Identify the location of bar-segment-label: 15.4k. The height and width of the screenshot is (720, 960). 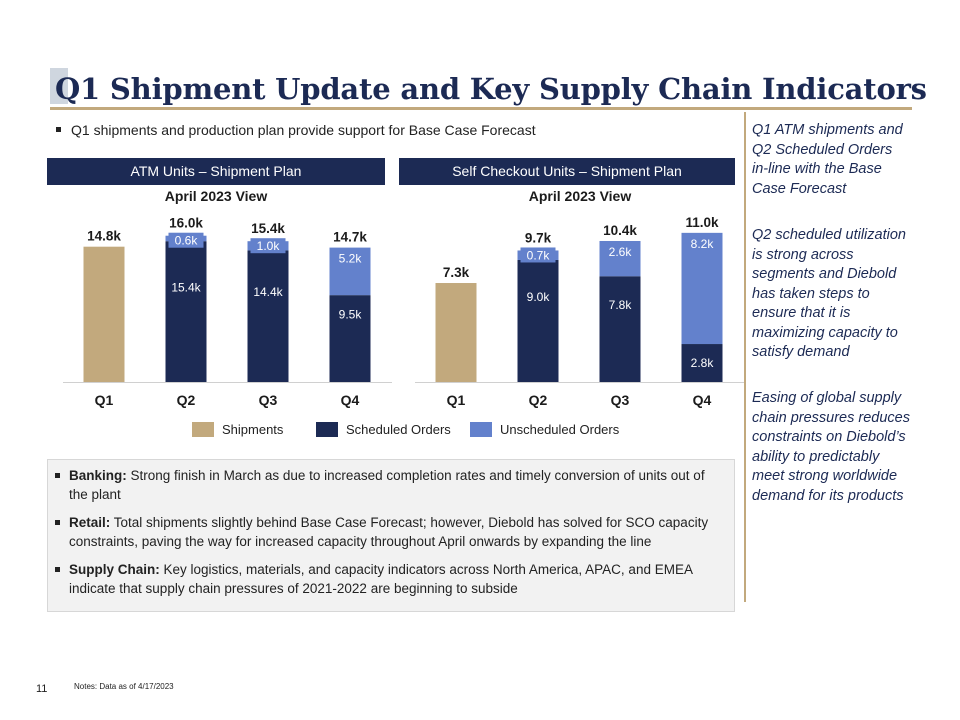
(186, 288).